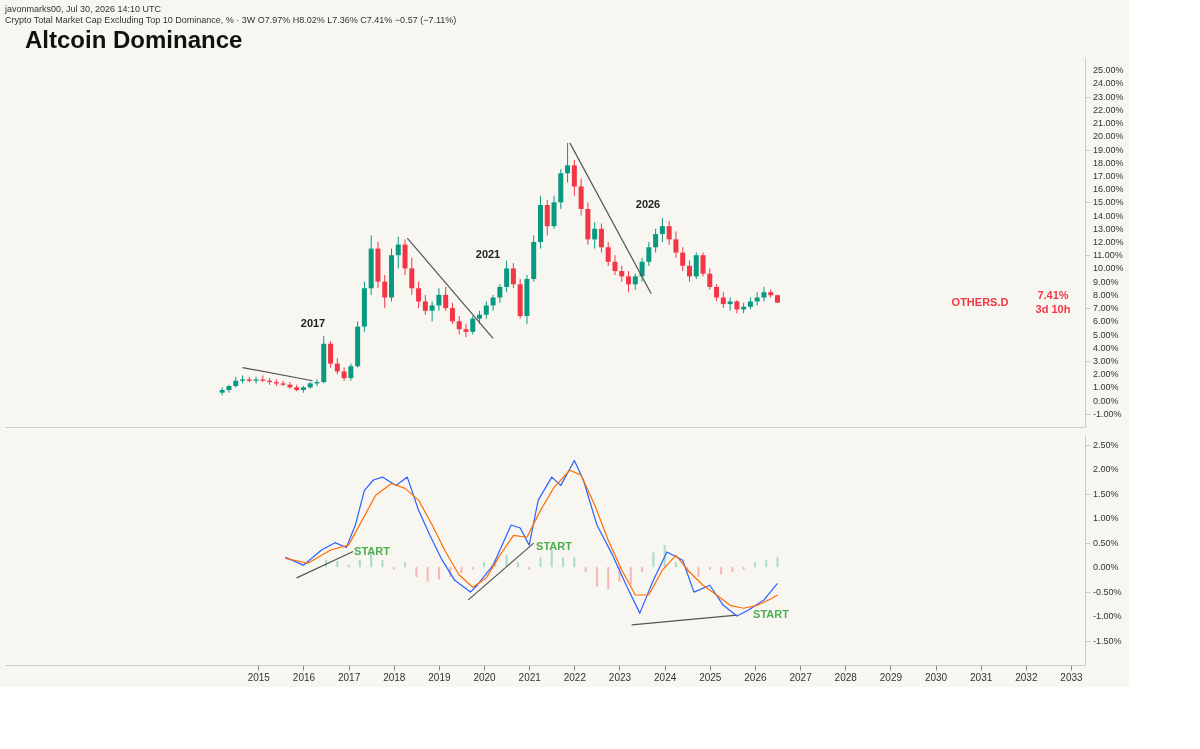 This screenshot has height=749, width=1200. Describe the element at coordinates (1108, 136) in the screenshot. I see `y-tick-label: 20.00%` at that location.